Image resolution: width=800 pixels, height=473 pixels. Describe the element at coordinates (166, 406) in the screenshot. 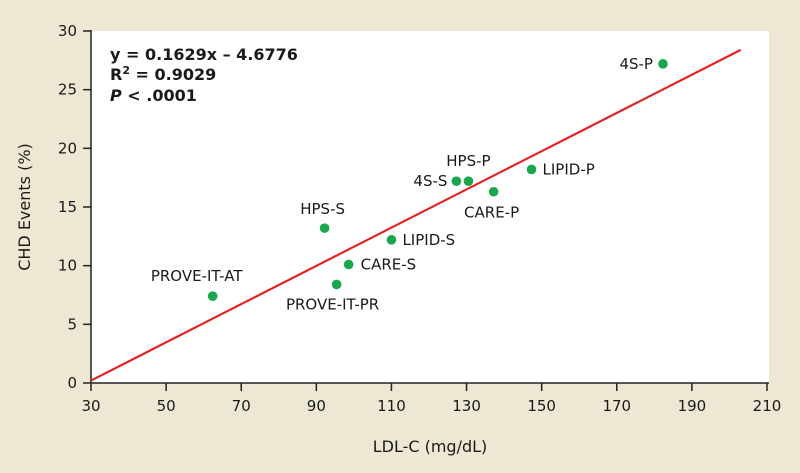

I see `x-tick-label: 50` at that location.